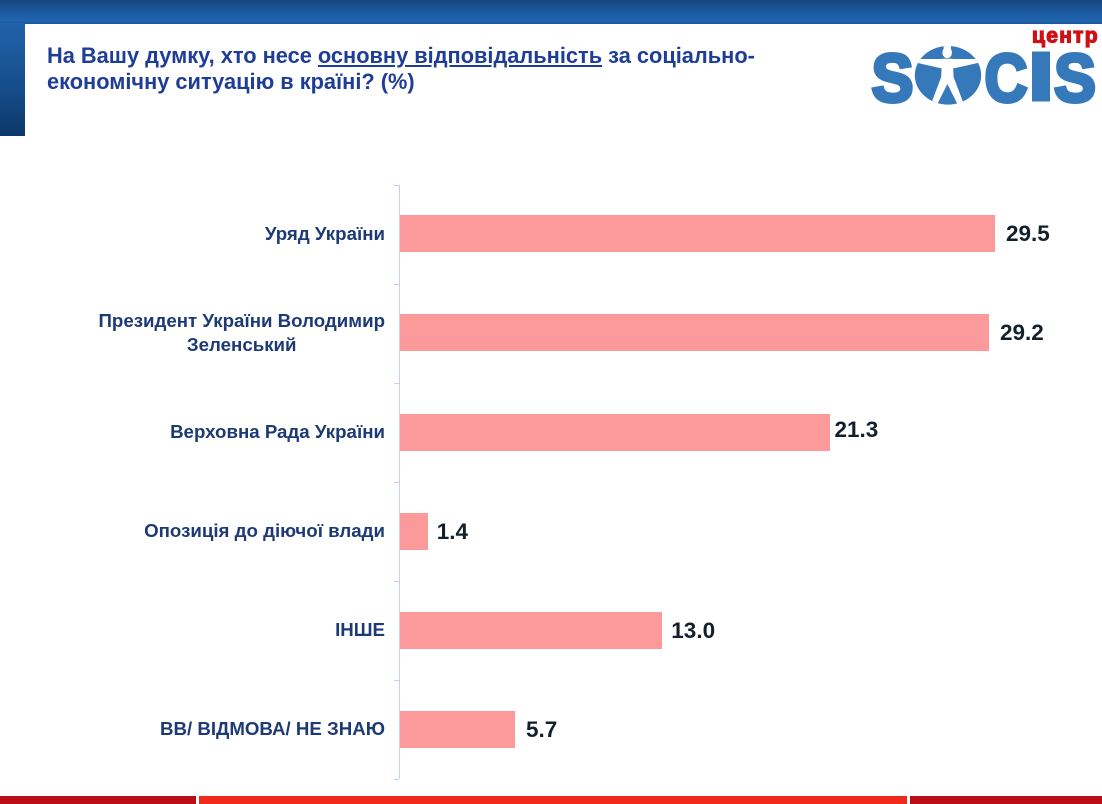 This screenshot has height=804, width=1102. Describe the element at coordinates (1006, 75) in the screenshot. I see `svg-text: C` at that location.